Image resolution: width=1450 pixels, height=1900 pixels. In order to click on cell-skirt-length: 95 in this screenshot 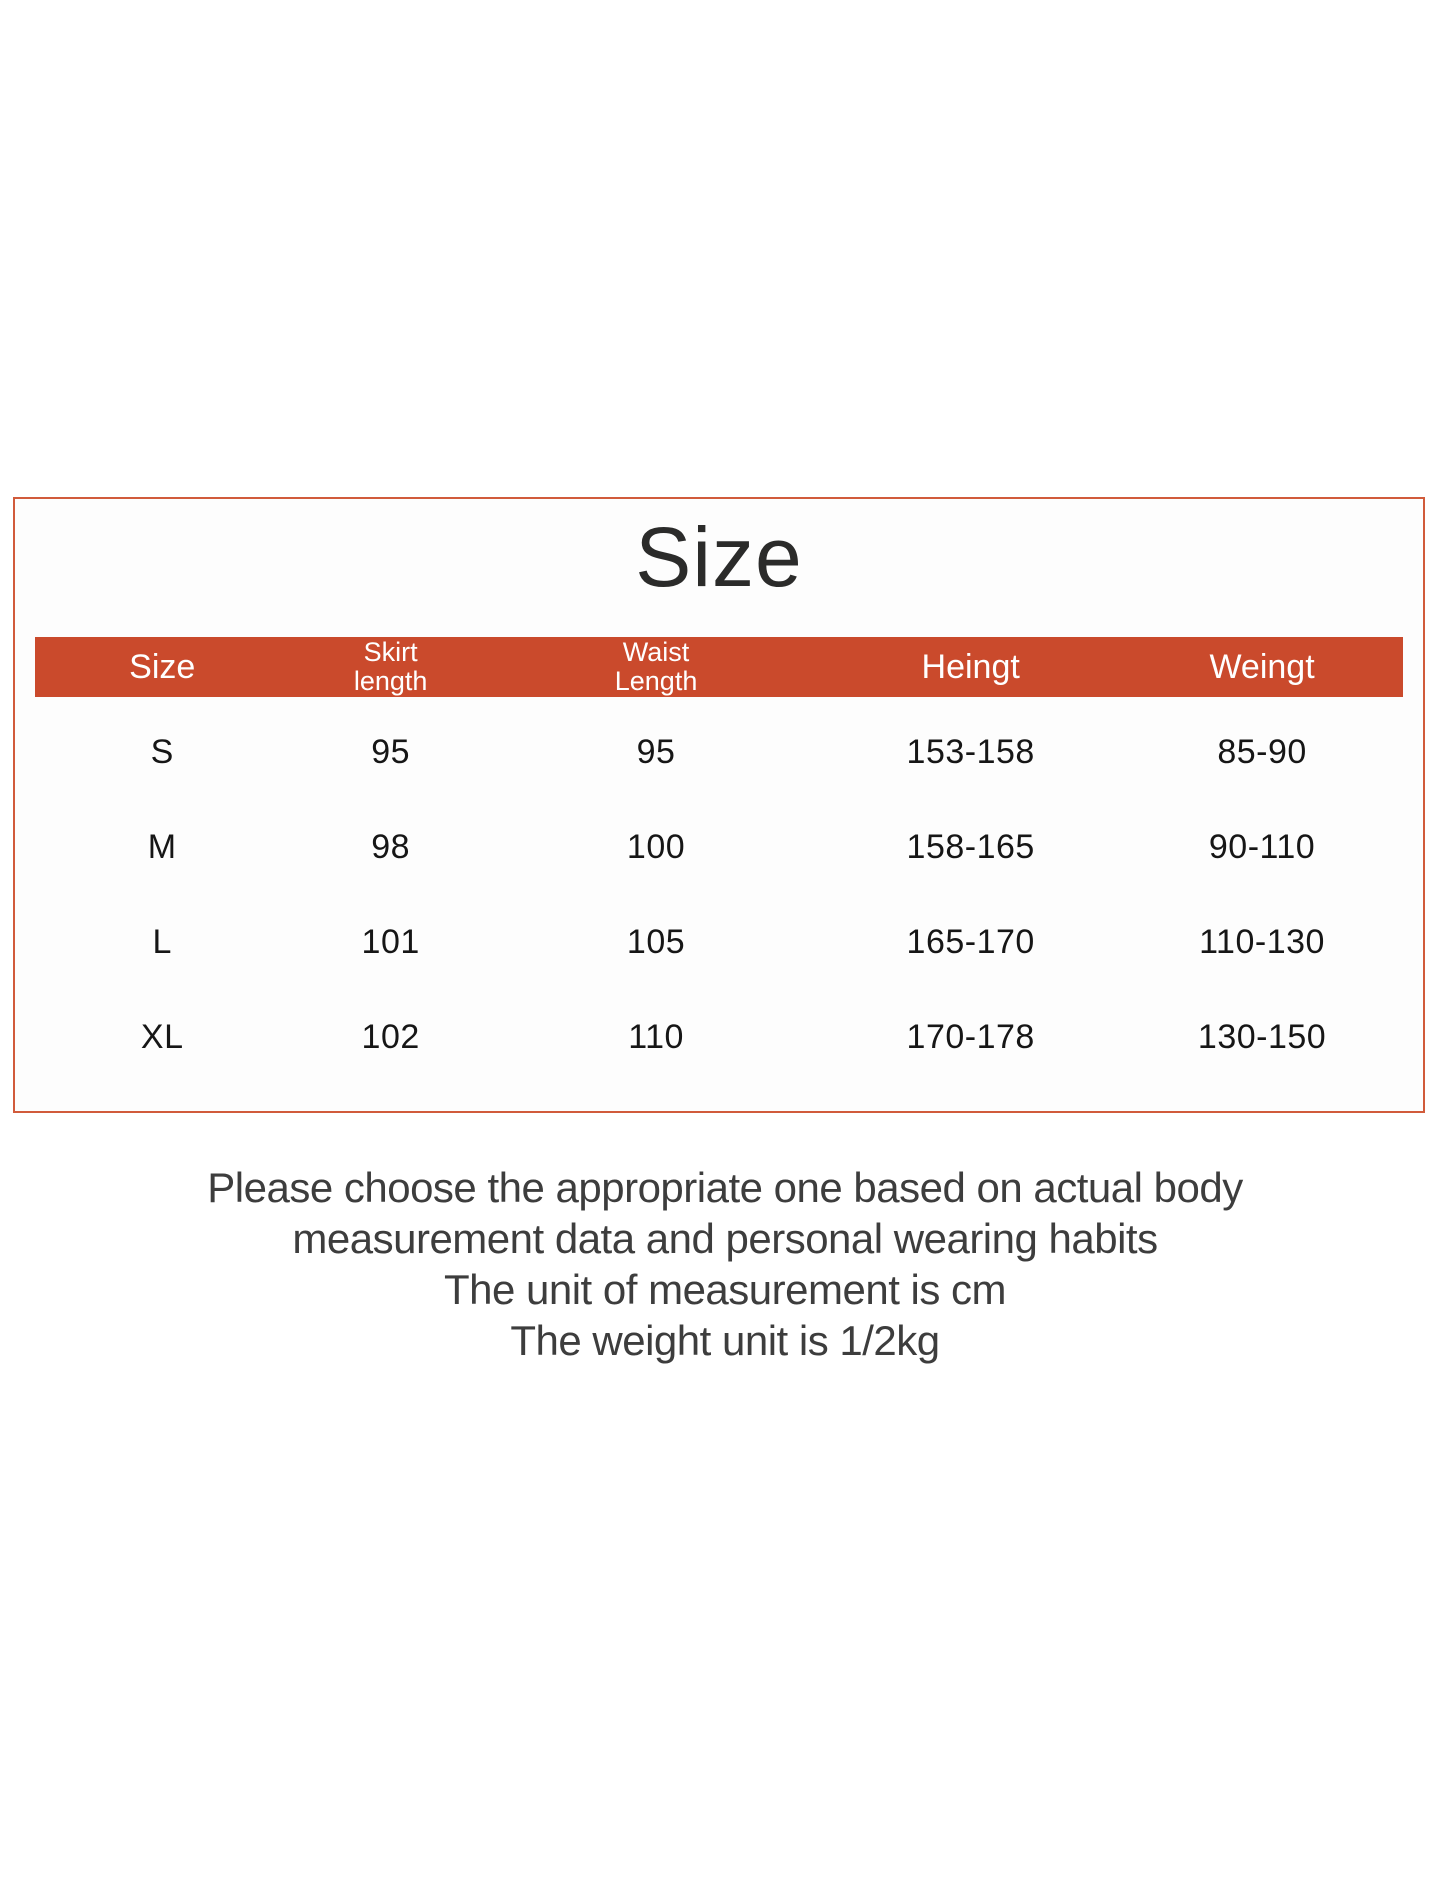, I will do `click(391, 752)`.